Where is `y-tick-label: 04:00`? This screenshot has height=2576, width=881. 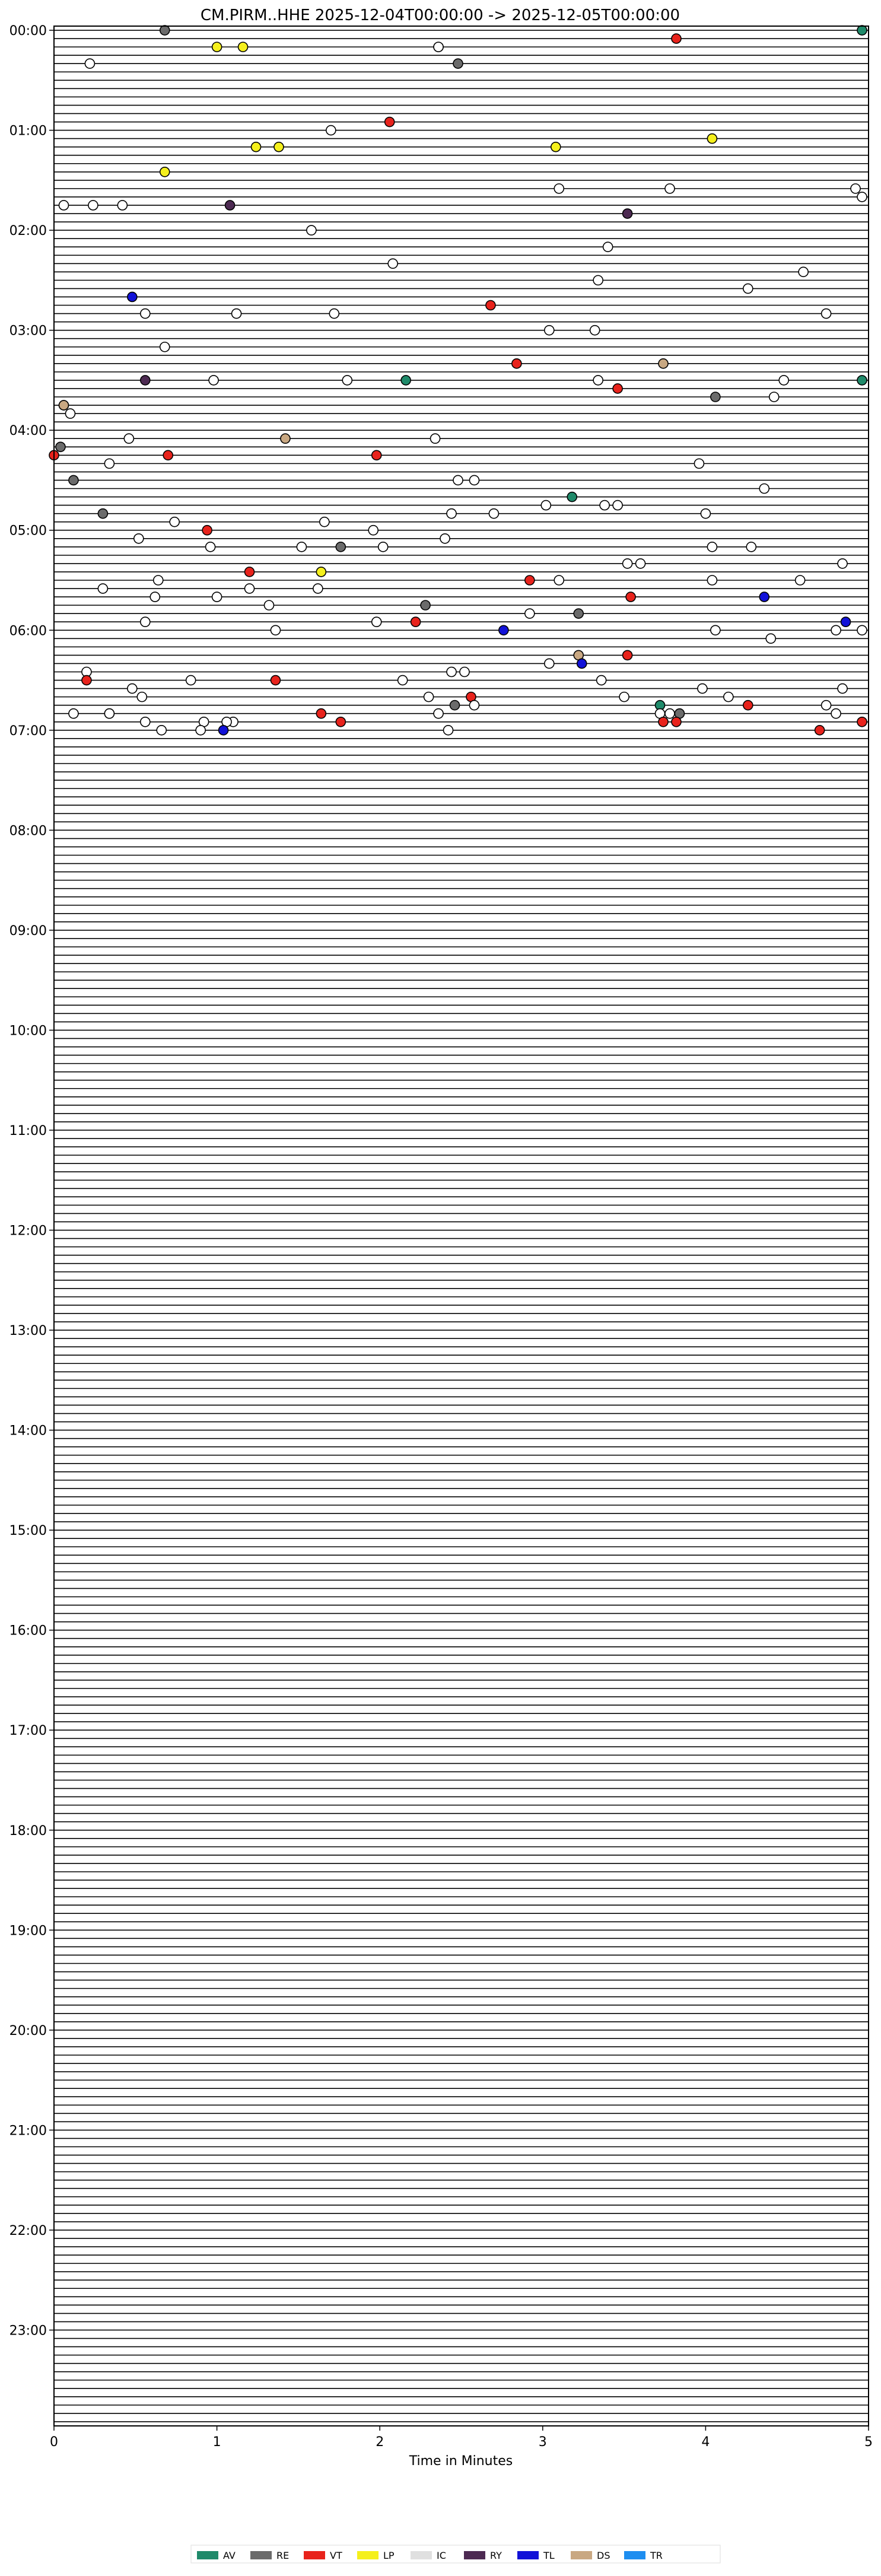
y-tick-label: 04:00 is located at coordinates (28, 431).